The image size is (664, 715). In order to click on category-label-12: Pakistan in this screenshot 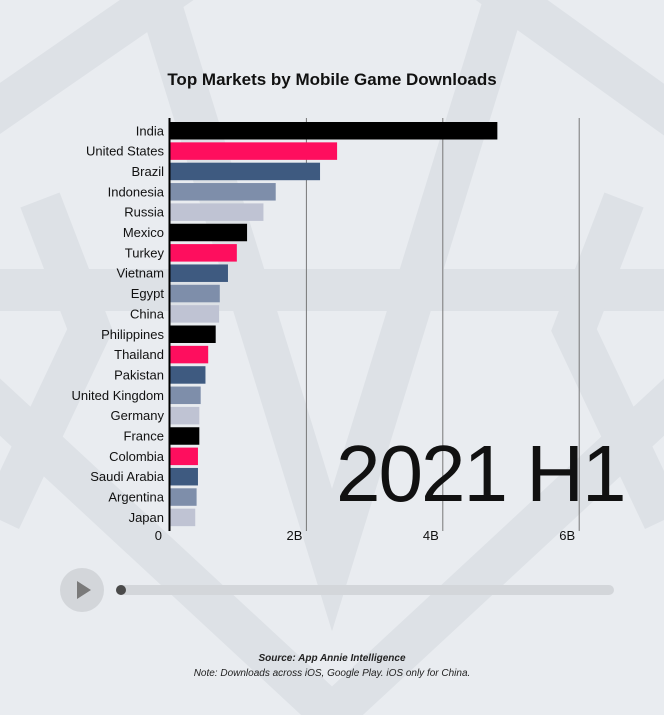, I will do `click(139, 374)`.